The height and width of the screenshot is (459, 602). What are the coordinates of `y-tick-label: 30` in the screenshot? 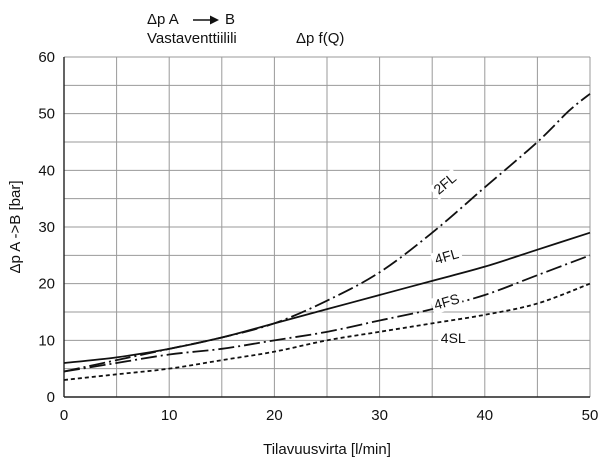 It's located at (46, 227).